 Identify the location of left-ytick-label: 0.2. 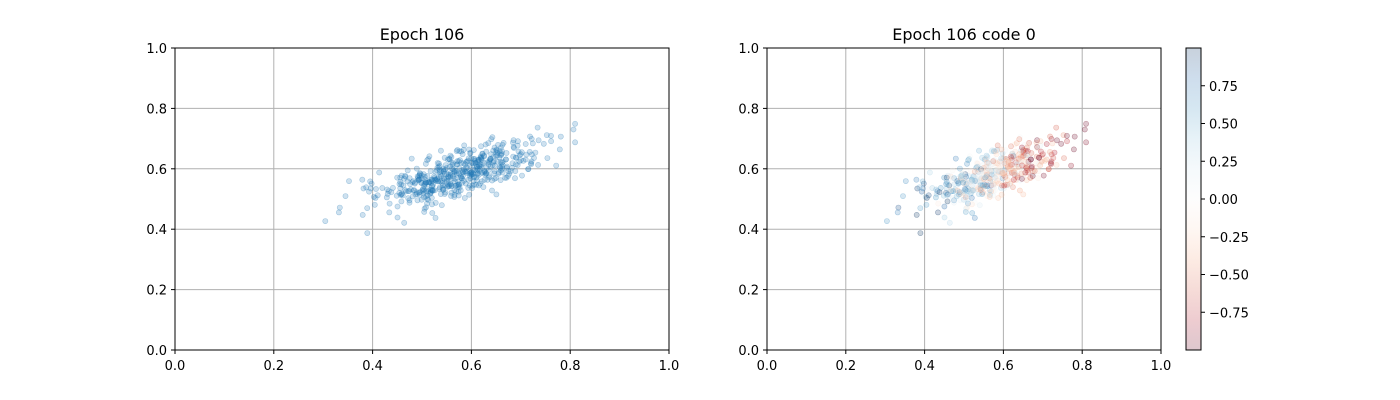
(156, 291).